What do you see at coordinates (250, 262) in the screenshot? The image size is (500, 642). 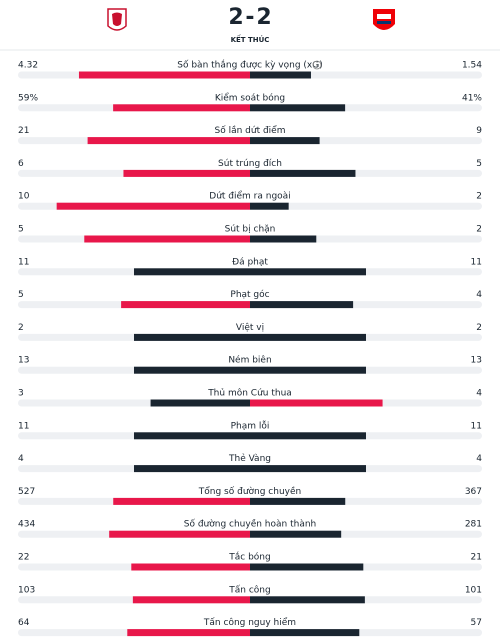 I see `stat-label: Đá phạt` at bounding box center [250, 262].